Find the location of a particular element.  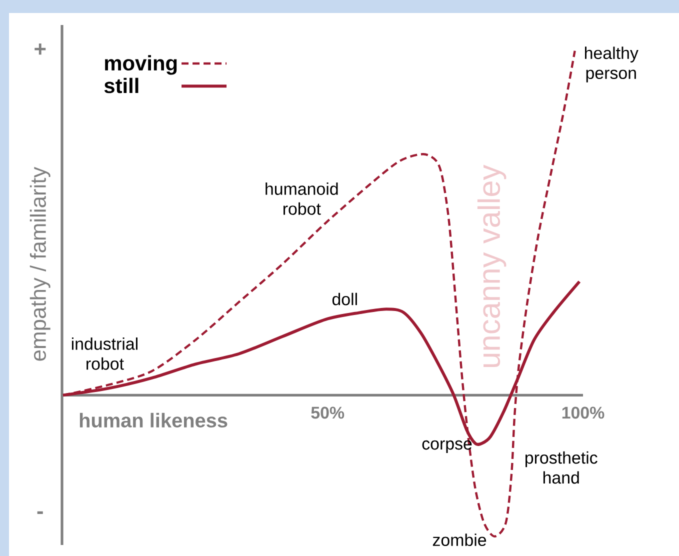

legend-label: moving is located at coordinates (141, 65).